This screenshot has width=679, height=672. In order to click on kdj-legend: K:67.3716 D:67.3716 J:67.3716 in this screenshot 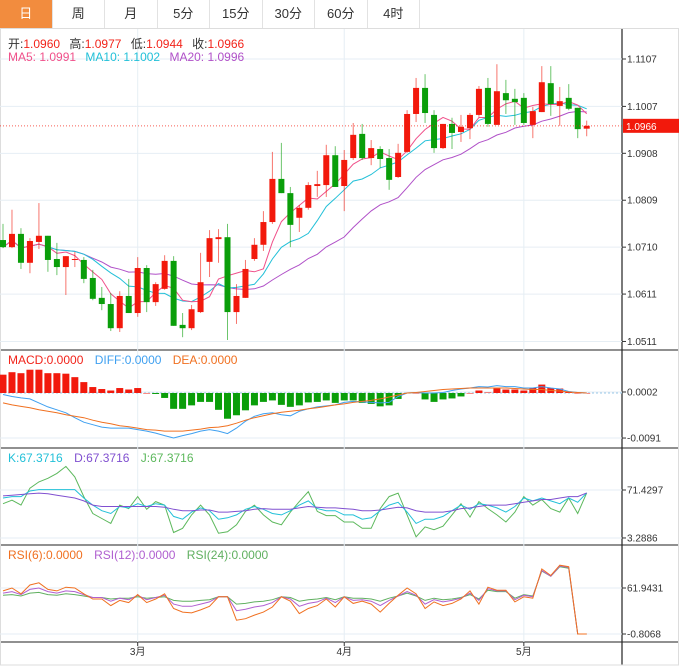, I will do `click(105, 458)`.